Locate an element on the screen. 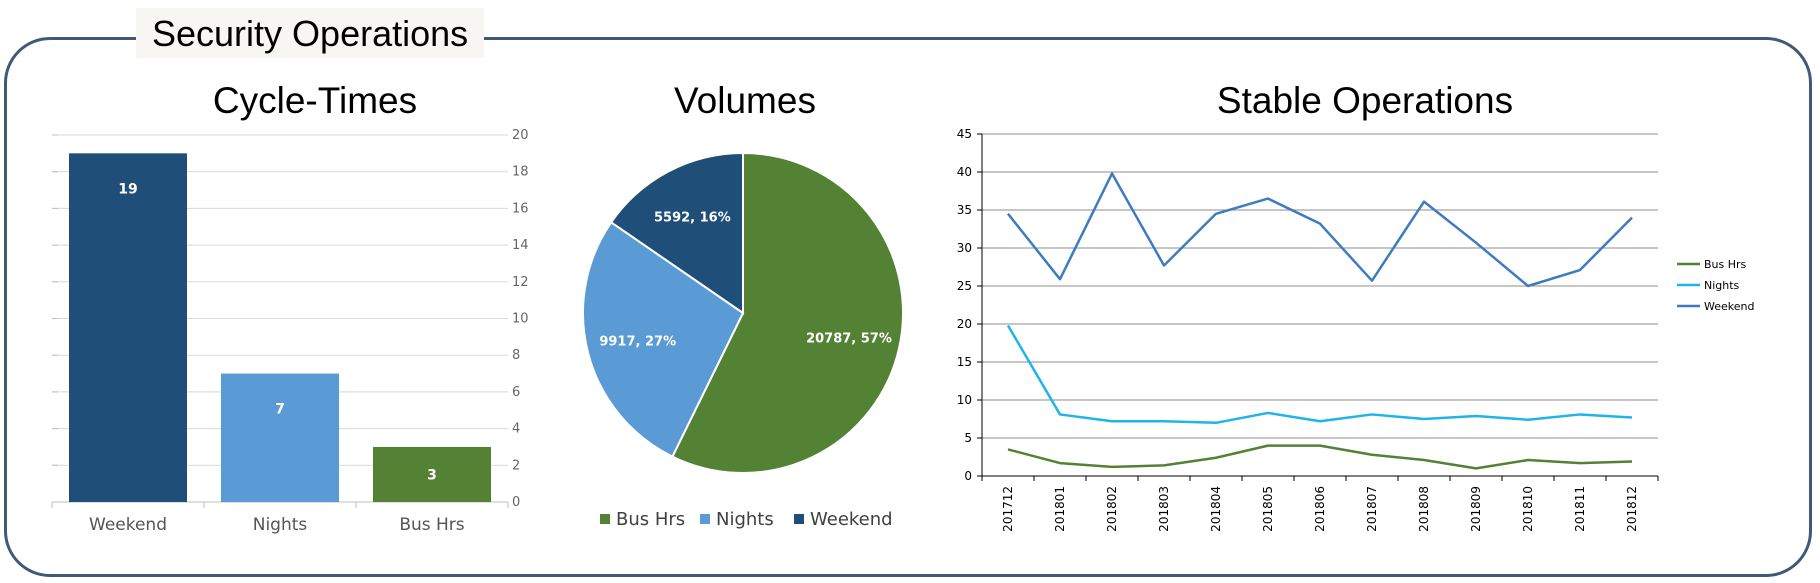  x-tick-label: 201812 is located at coordinates (1632, 509).